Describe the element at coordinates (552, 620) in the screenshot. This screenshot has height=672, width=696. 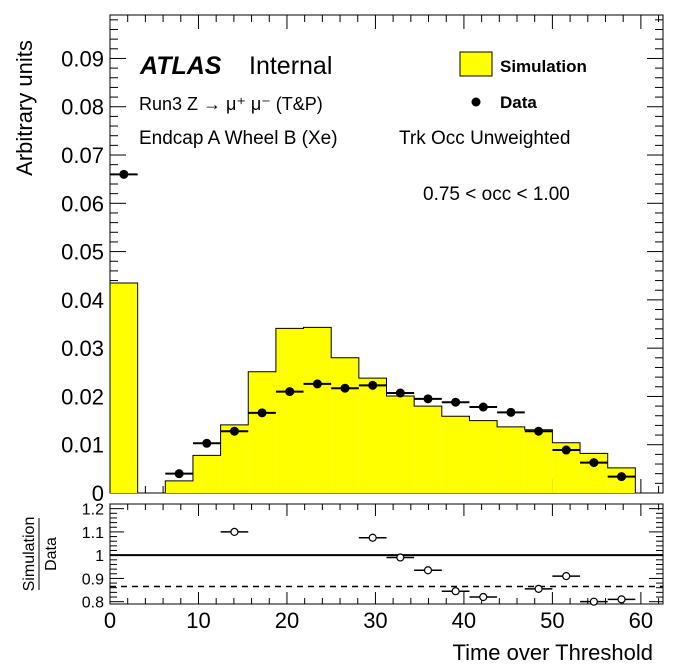
I see `x-tick-label: 50` at that location.